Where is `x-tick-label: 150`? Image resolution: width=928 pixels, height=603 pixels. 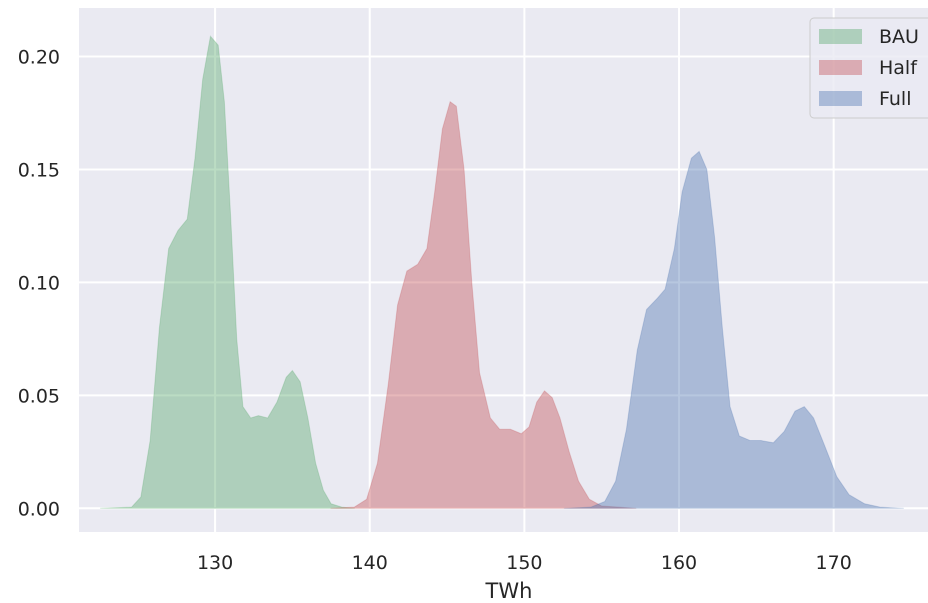
x-tick-label: 150 is located at coordinates (524, 563).